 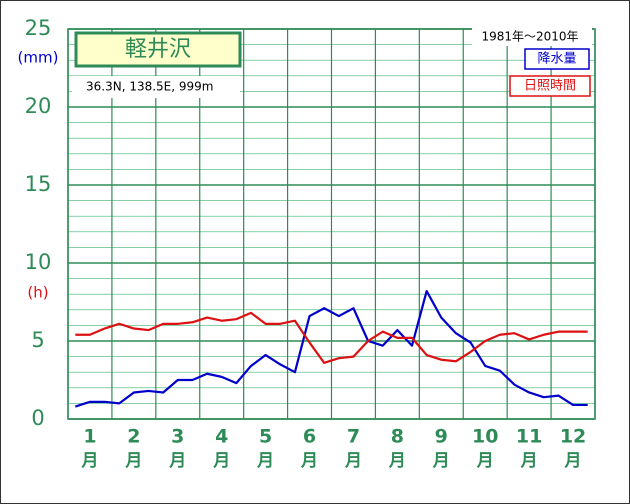 I want to click on legend-label: 日照時間, so click(x=550, y=86).